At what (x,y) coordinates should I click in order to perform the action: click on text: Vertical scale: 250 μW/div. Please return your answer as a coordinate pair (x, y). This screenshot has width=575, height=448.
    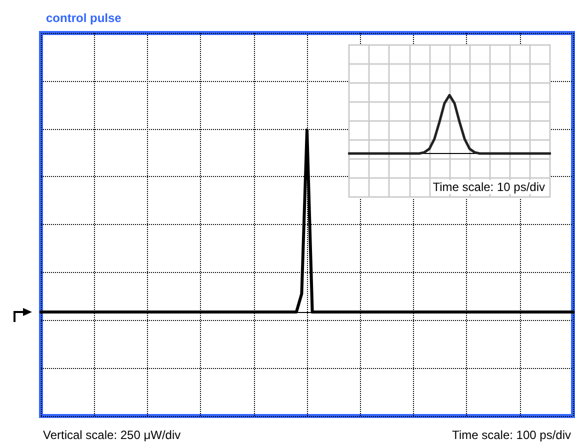
    Looking at the image, I should click on (112, 435).